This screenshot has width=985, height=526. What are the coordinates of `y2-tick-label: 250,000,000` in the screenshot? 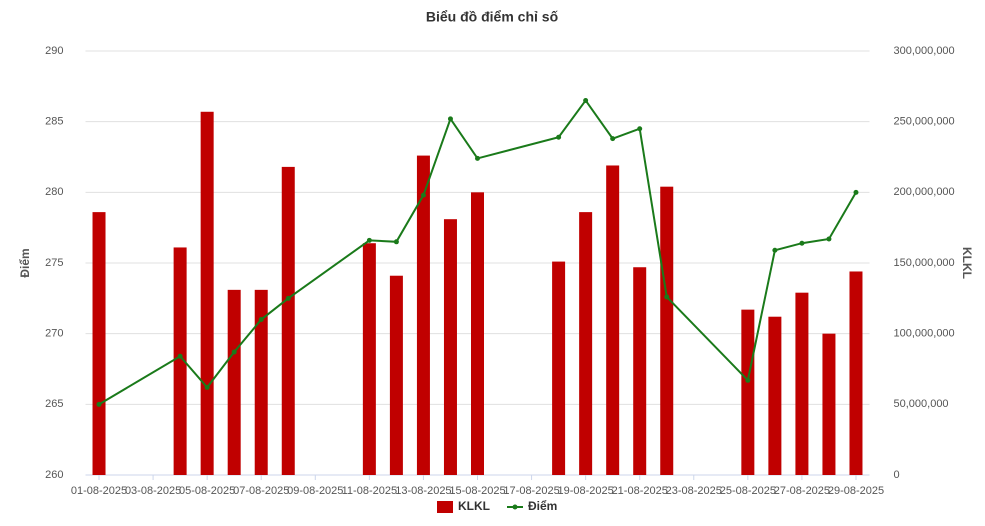 It's located at (924, 122).